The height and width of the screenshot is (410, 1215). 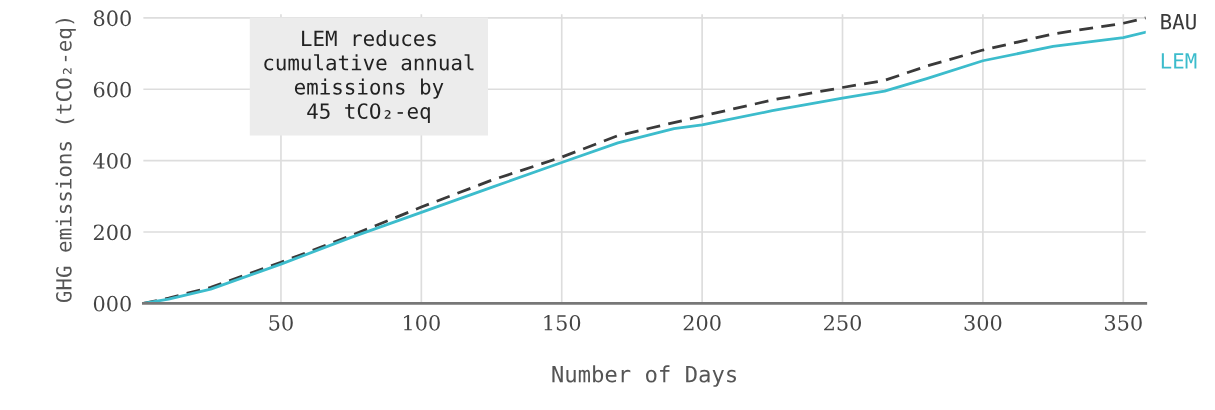 What do you see at coordinates (281, 322) in the screenshot?
I see `x-tick-label: 50` at bounding box center [281, 322].